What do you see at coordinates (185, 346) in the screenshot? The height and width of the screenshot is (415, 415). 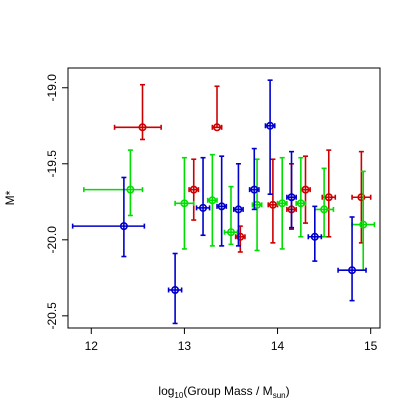 I see `x-tick-label: 13` at bounding box center [185, 346].